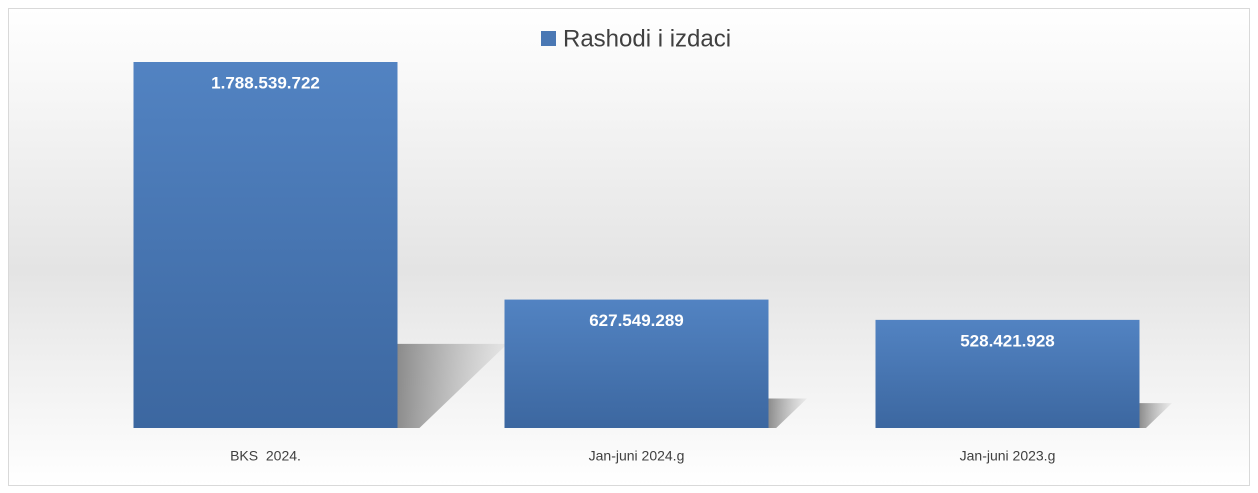 The height and width of the screenshot is (493, 1258). What do you see at coordinates (636, 320) in the screenshot?
I see `data-label: 627.549.289` at bounding box center [636, 320].